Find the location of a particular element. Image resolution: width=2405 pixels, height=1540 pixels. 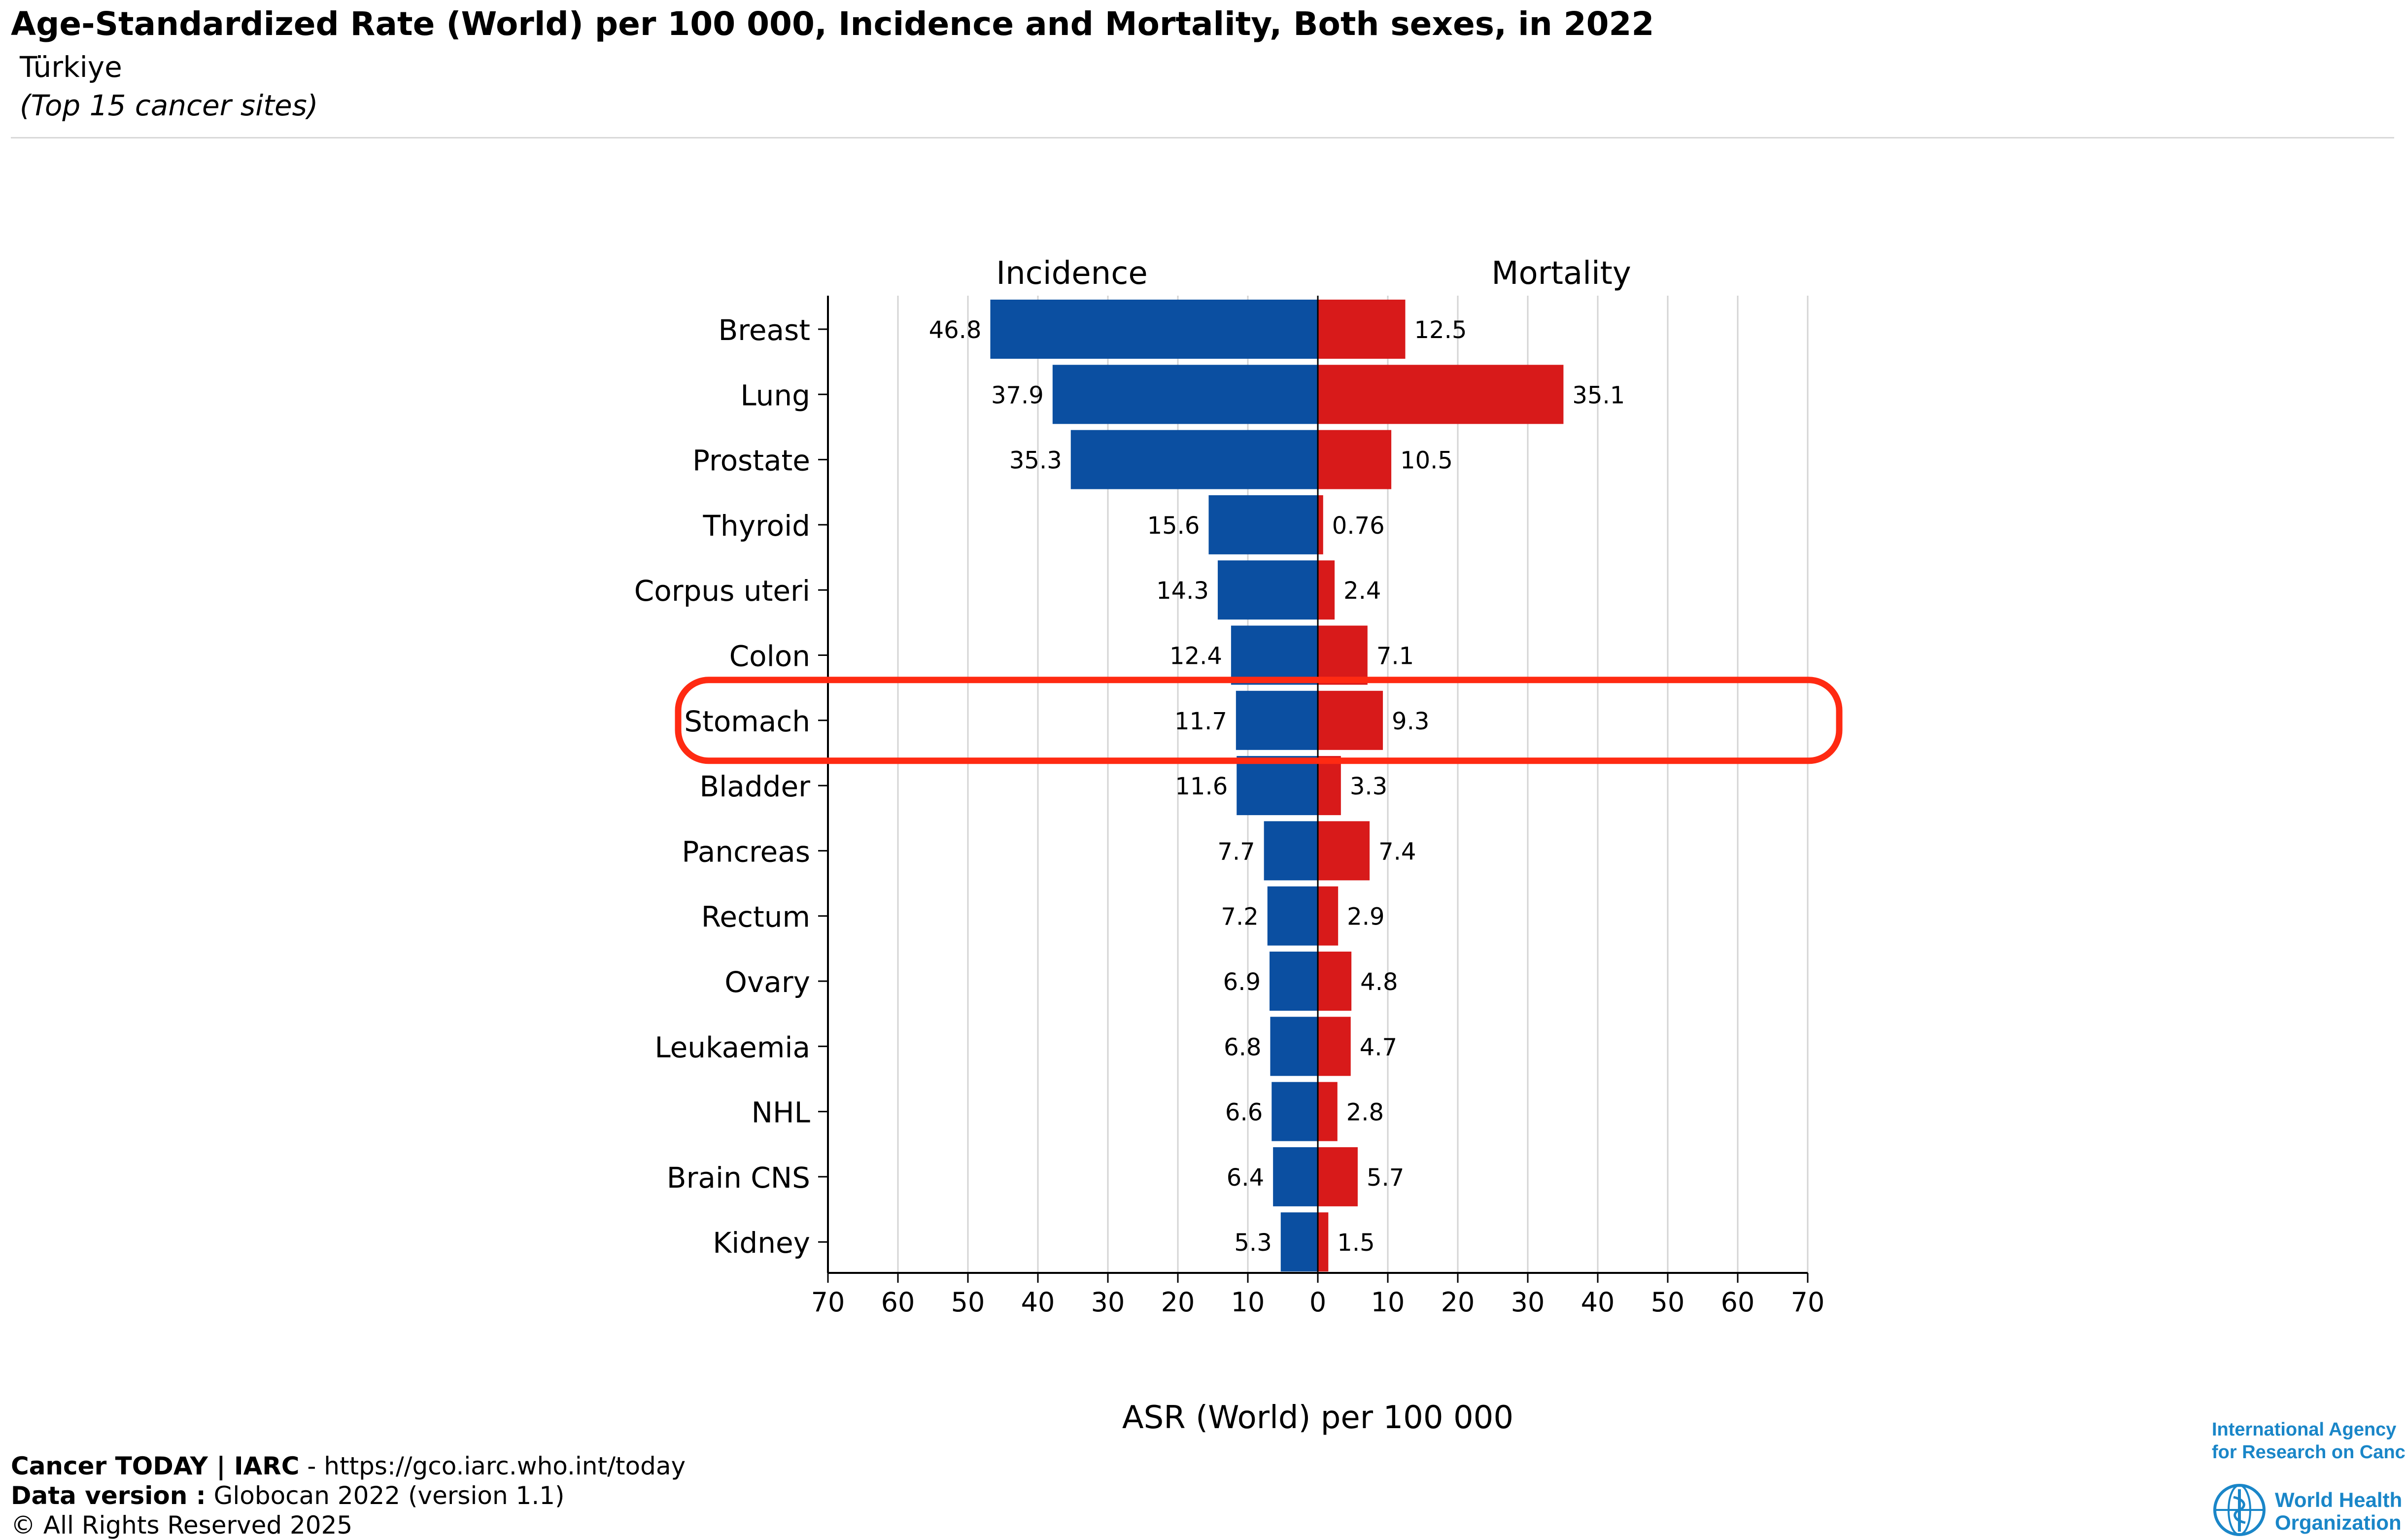

incidence-value-label: 7.2 is located at coordinates (1239, 917).